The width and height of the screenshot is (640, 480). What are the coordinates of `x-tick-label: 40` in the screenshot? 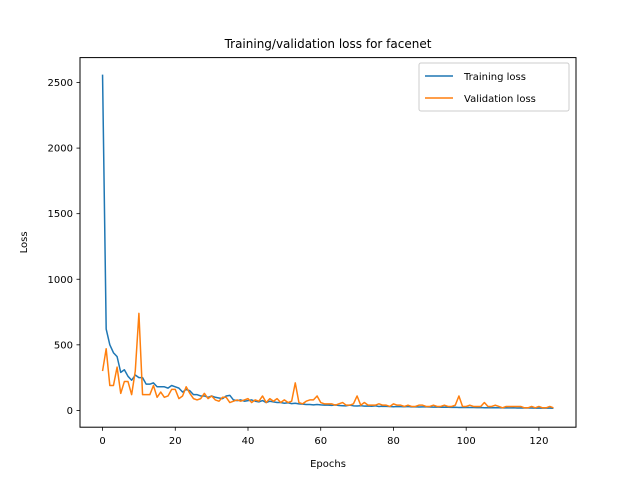 It's located at (248, 441).